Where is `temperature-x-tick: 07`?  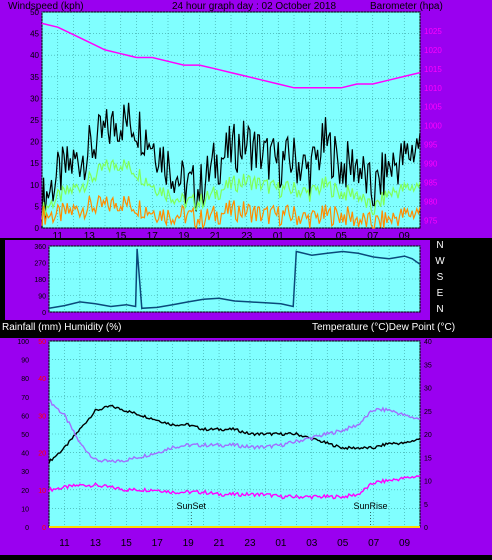 temperature-x-tick: 07 is located at coordinates (374, 543).